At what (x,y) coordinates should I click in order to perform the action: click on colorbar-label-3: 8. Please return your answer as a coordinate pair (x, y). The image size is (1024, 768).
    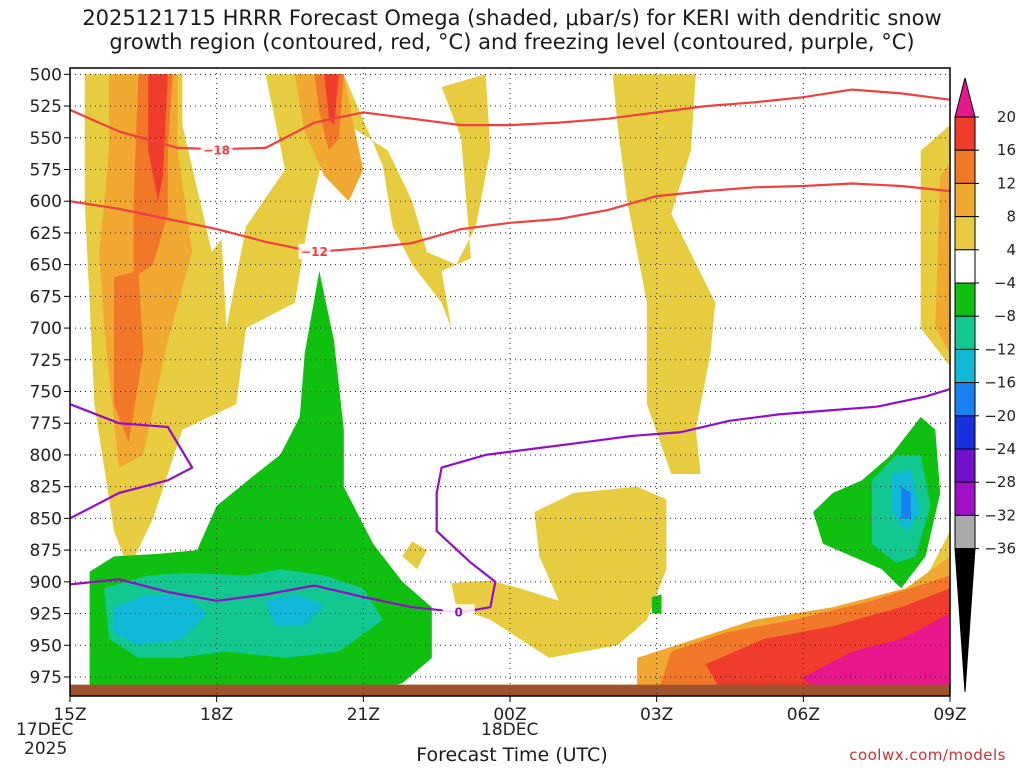
    Looking at the image, I should click on (1011, 217).